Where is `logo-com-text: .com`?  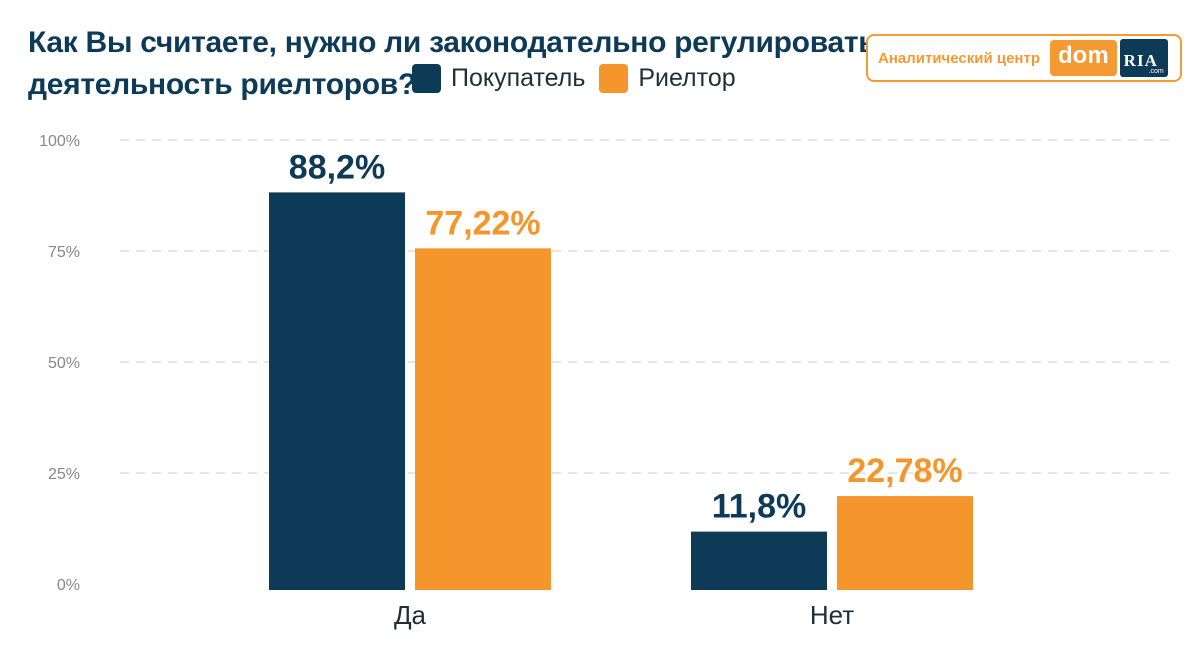 logo-com-text: .com is located at coordinates (1156, 71).